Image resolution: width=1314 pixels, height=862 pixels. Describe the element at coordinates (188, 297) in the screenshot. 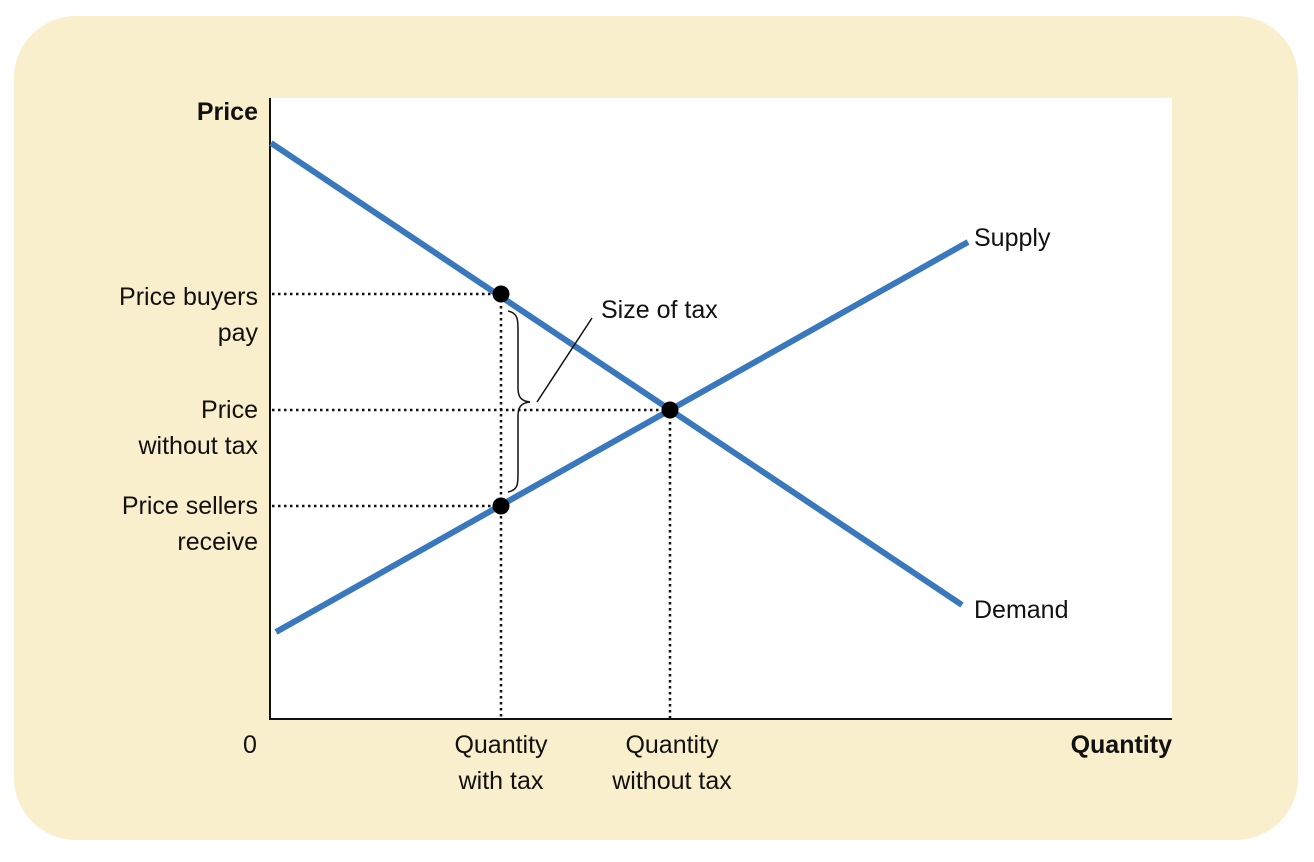

I see `y-label-price-buyers-1: Price buyers` at that location.